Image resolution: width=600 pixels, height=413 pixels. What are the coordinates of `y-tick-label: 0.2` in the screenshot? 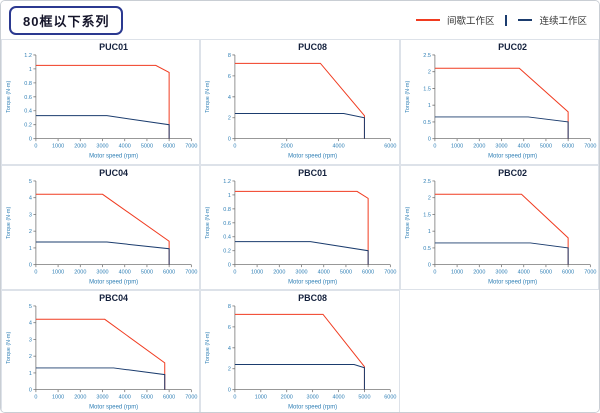 It's located at (228, 251).